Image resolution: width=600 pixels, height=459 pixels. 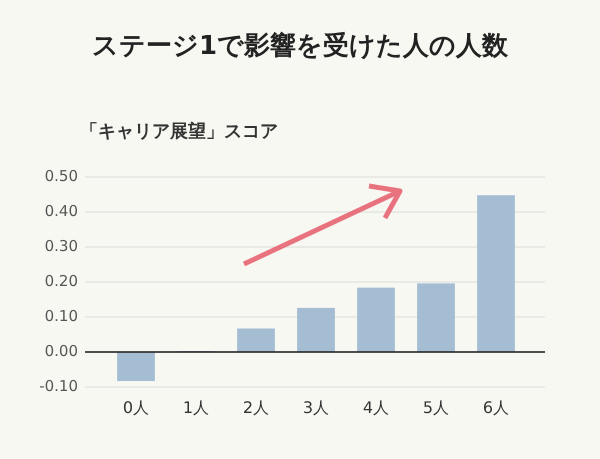 I want to click on y-tick-label: -0.10, so click(x=58, y=385).